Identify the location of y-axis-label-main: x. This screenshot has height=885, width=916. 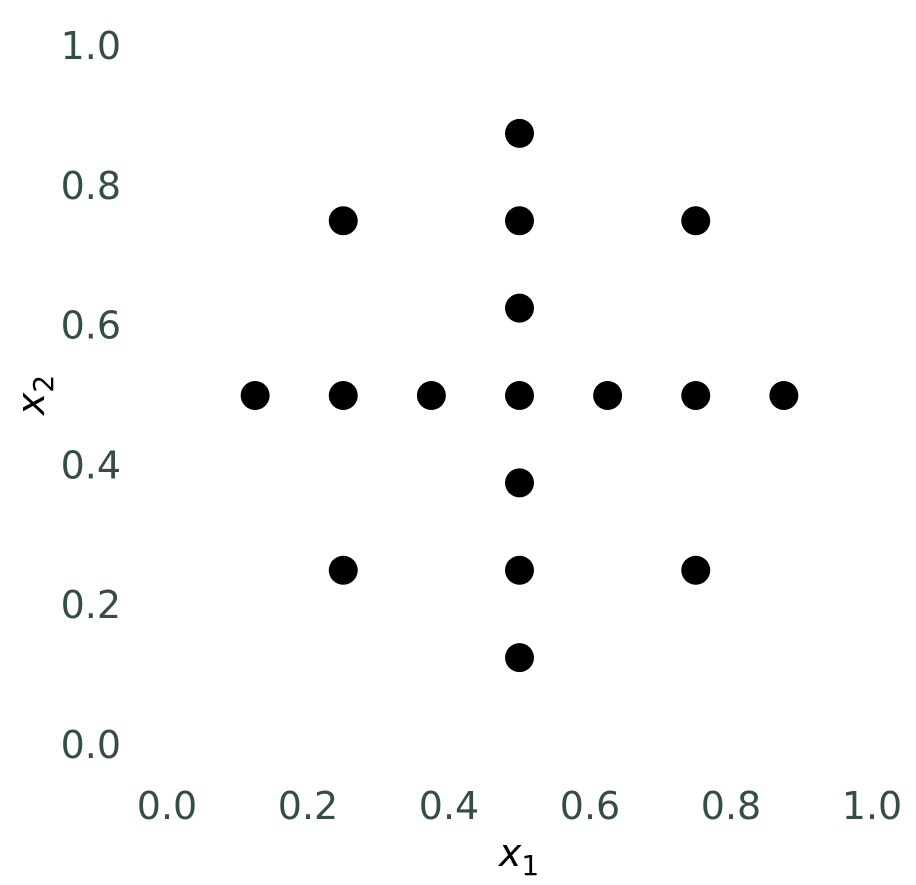
(31, 404).